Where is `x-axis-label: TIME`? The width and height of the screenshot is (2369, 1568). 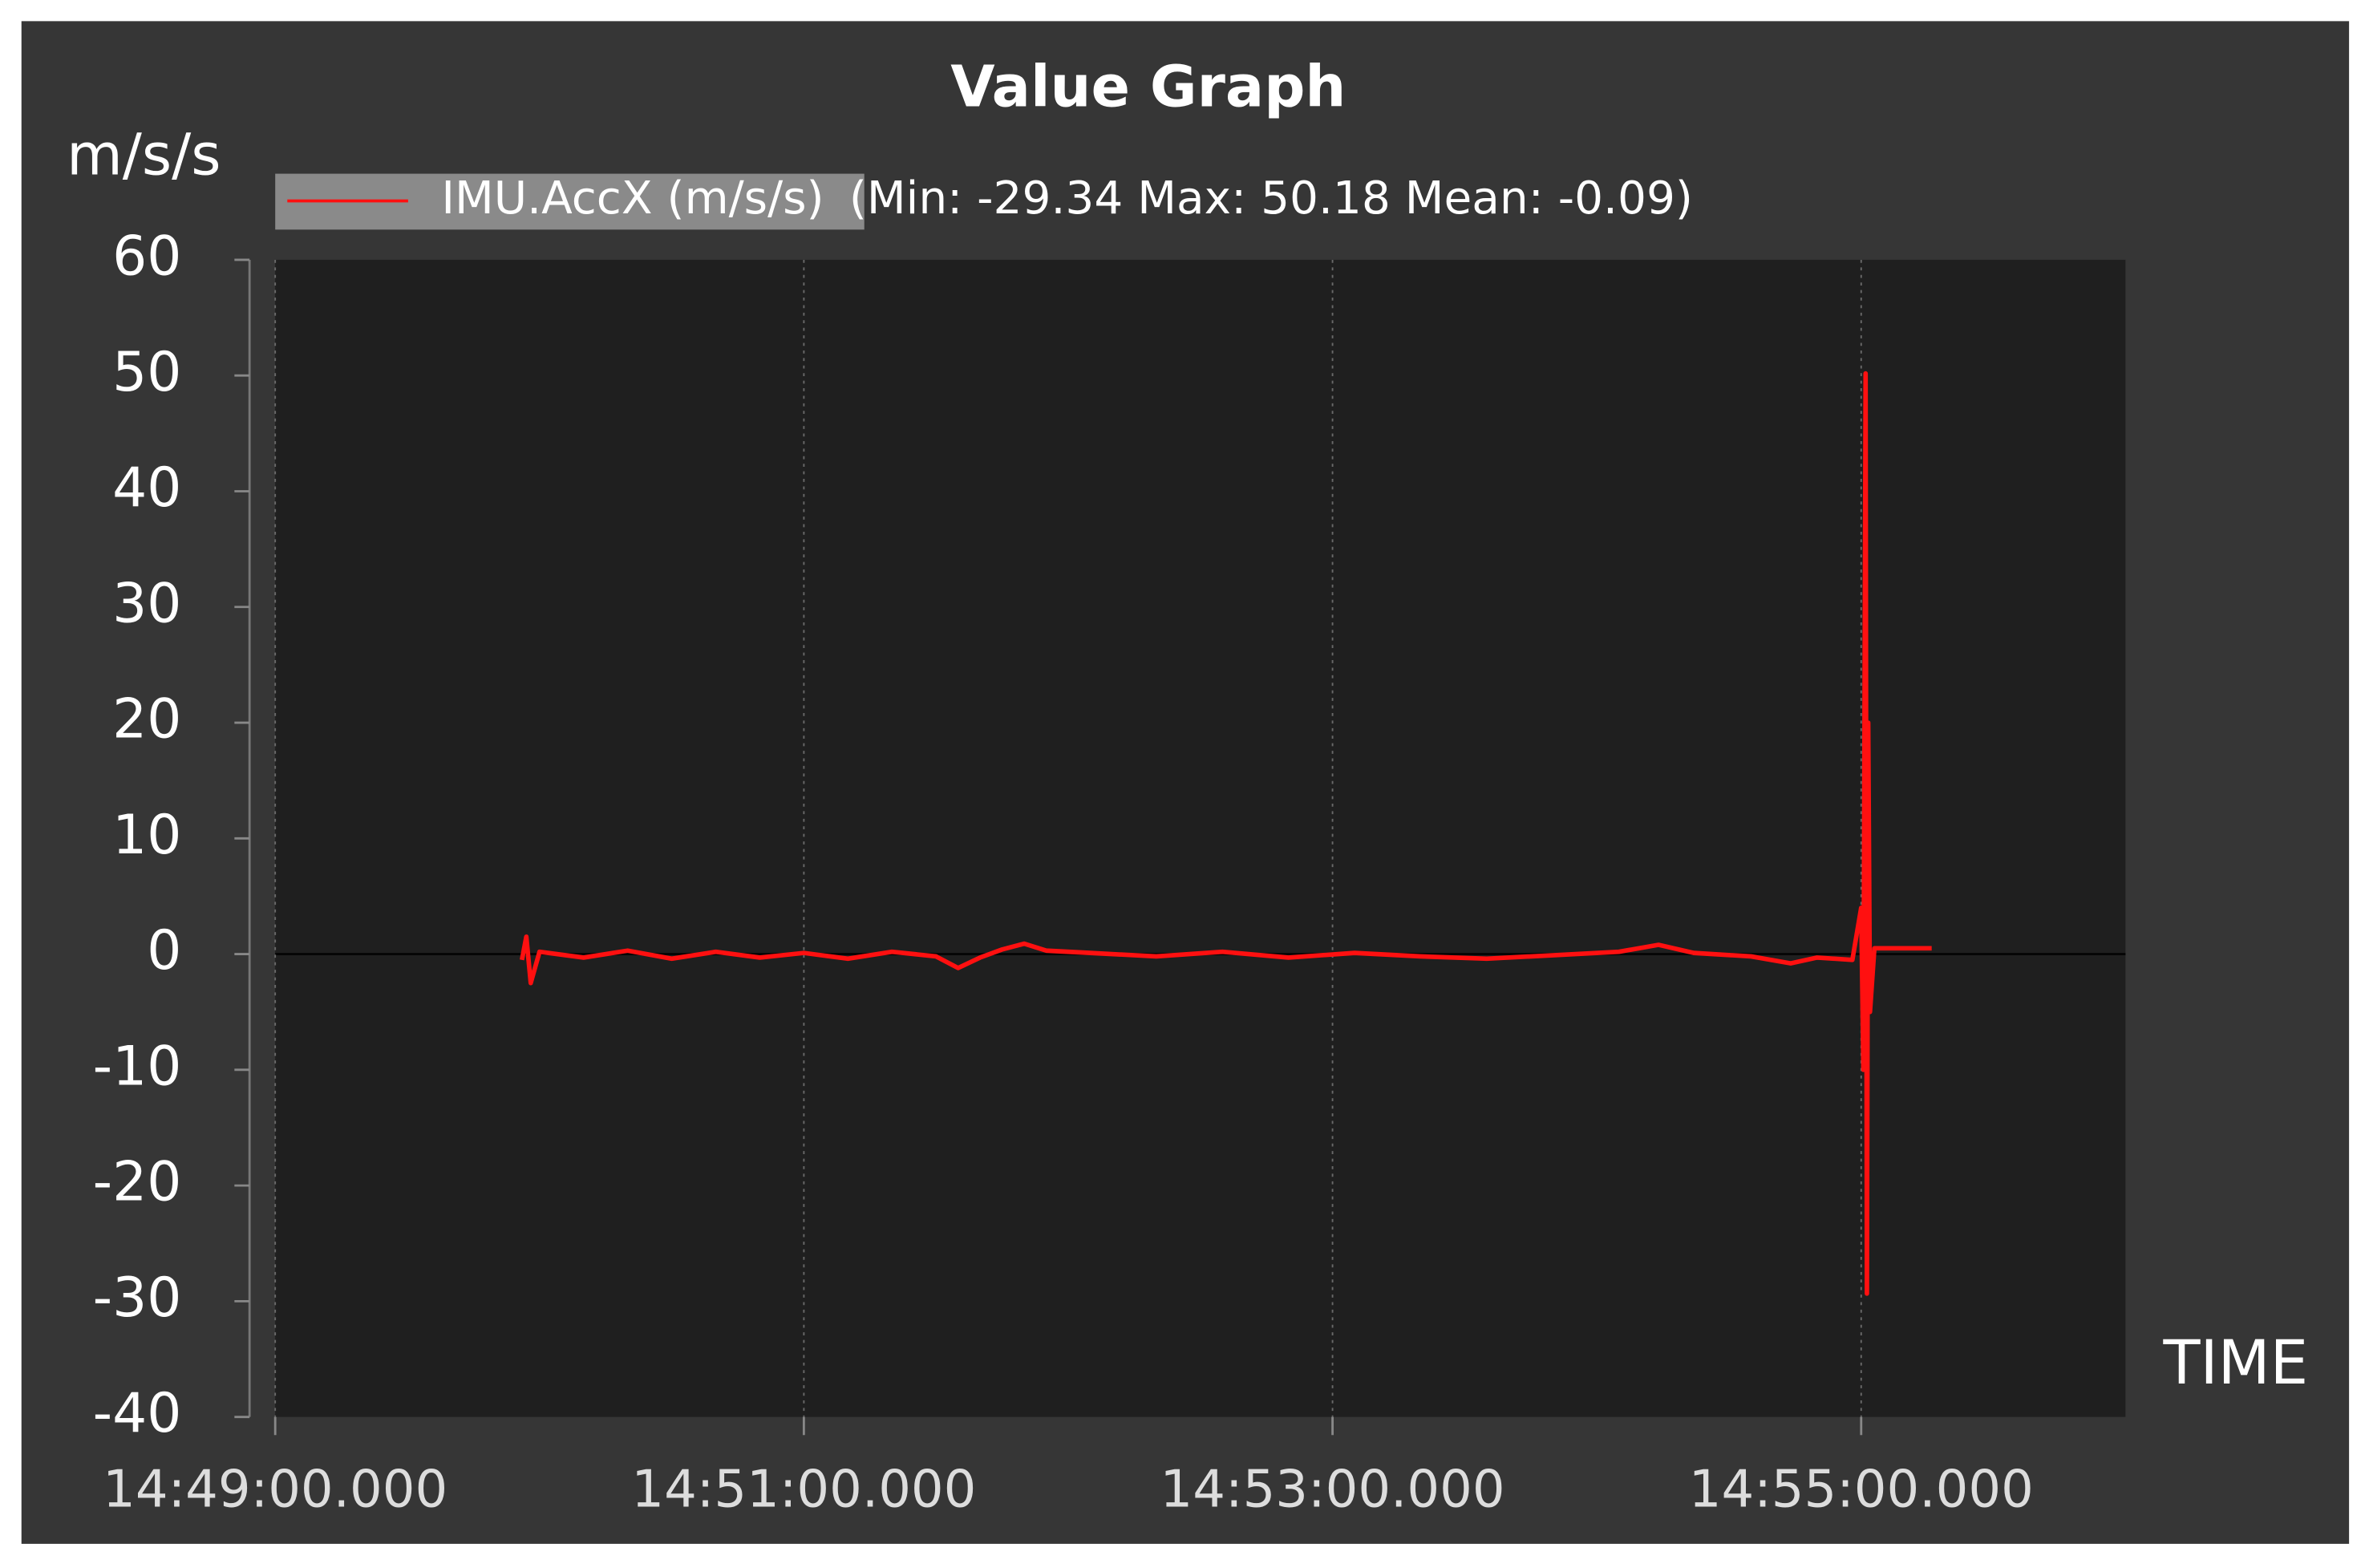
x-axis-label: TIME is located at coordinates (2235, 1362).